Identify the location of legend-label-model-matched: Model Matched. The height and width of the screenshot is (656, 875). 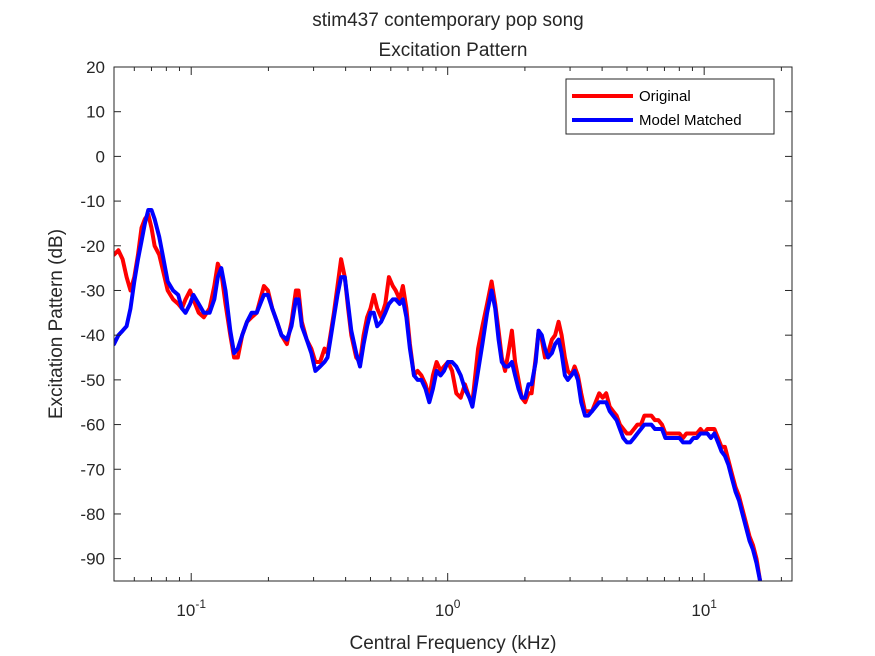
(690, 120).